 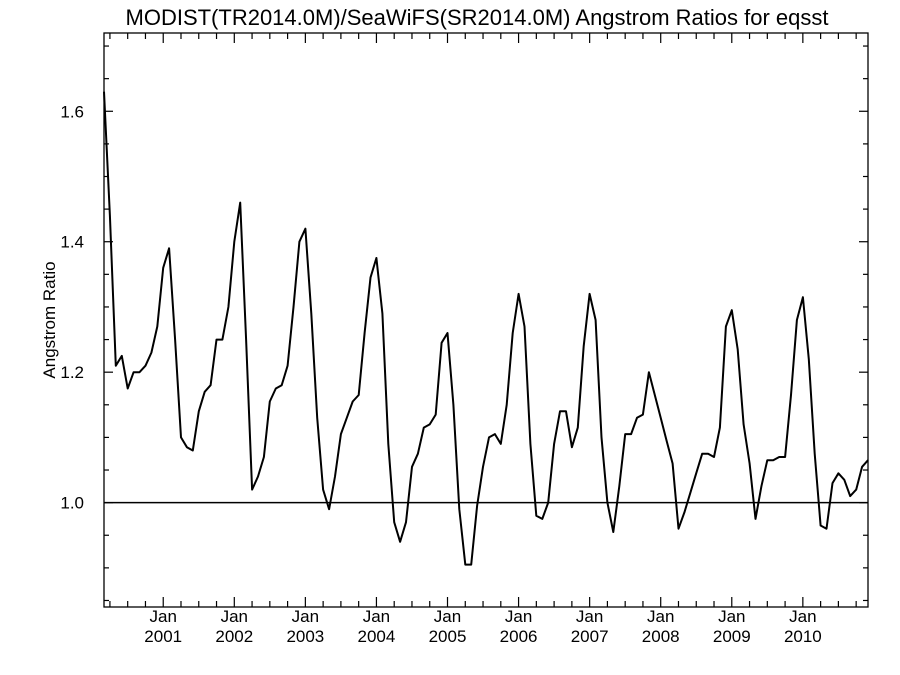 What do you see at coordinates (234, 636) in the screenshot?
I see `x-tick-year-label: 2002` at bounding box center [234, 636].